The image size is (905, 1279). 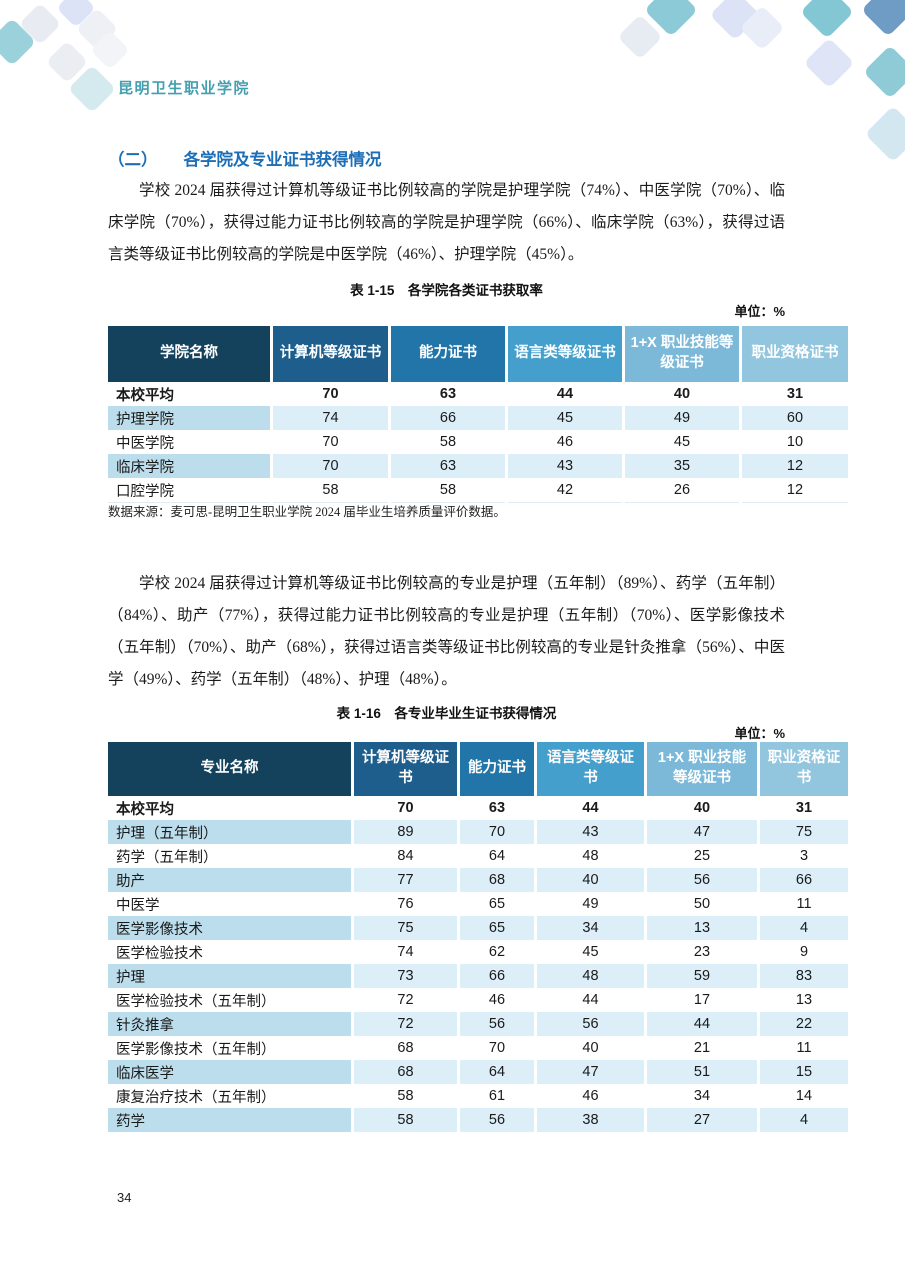 I want to click on value-cell: 9, so click(x=803, y=952).